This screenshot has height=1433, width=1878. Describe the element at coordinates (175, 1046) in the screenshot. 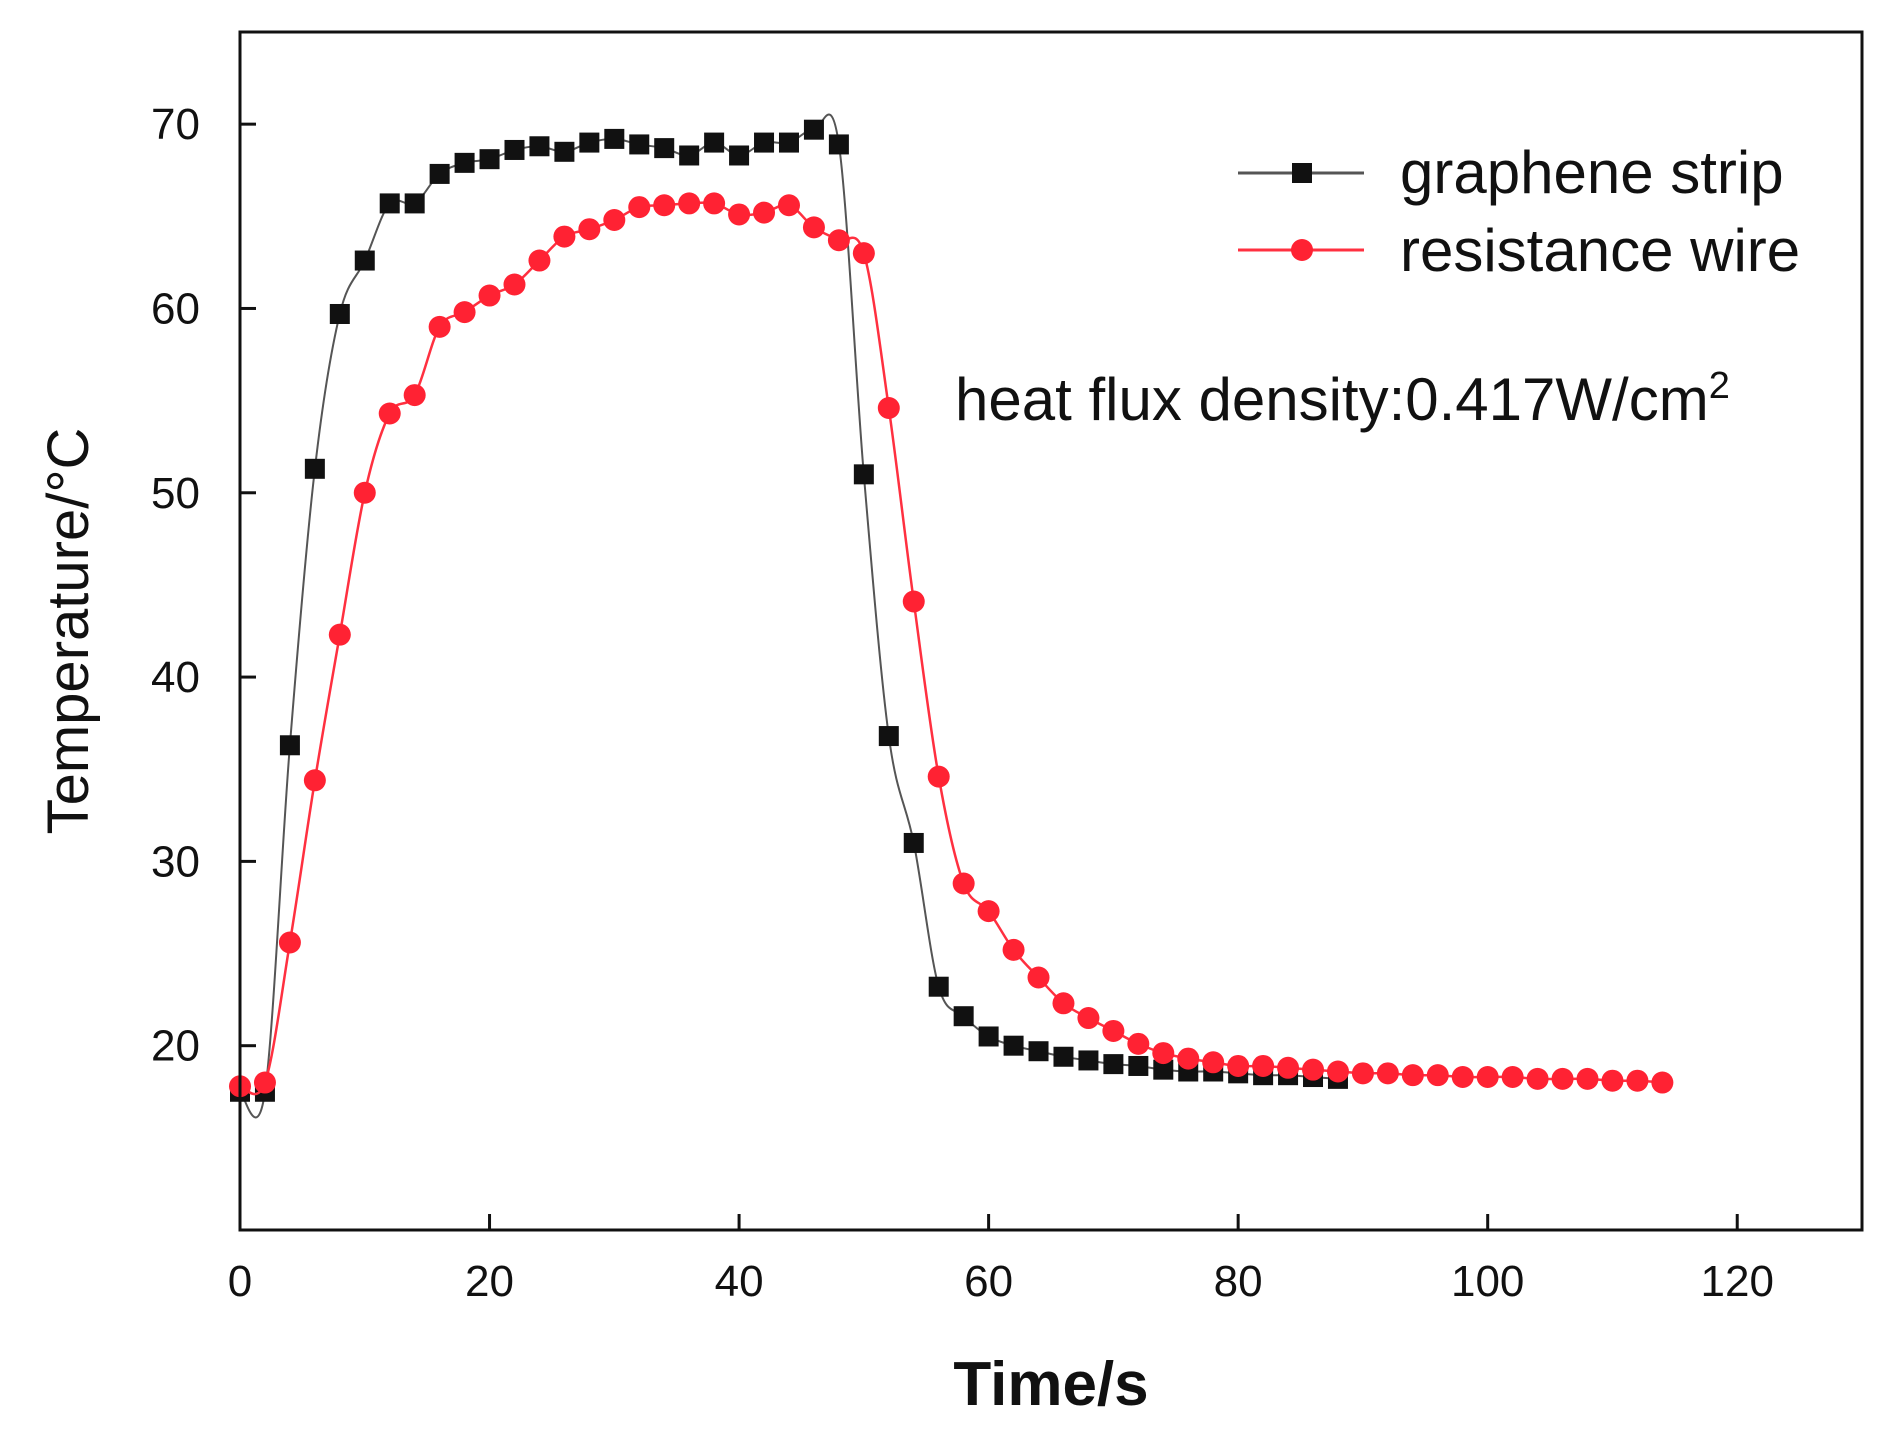

I see `y-tick-label: 20` at that location.